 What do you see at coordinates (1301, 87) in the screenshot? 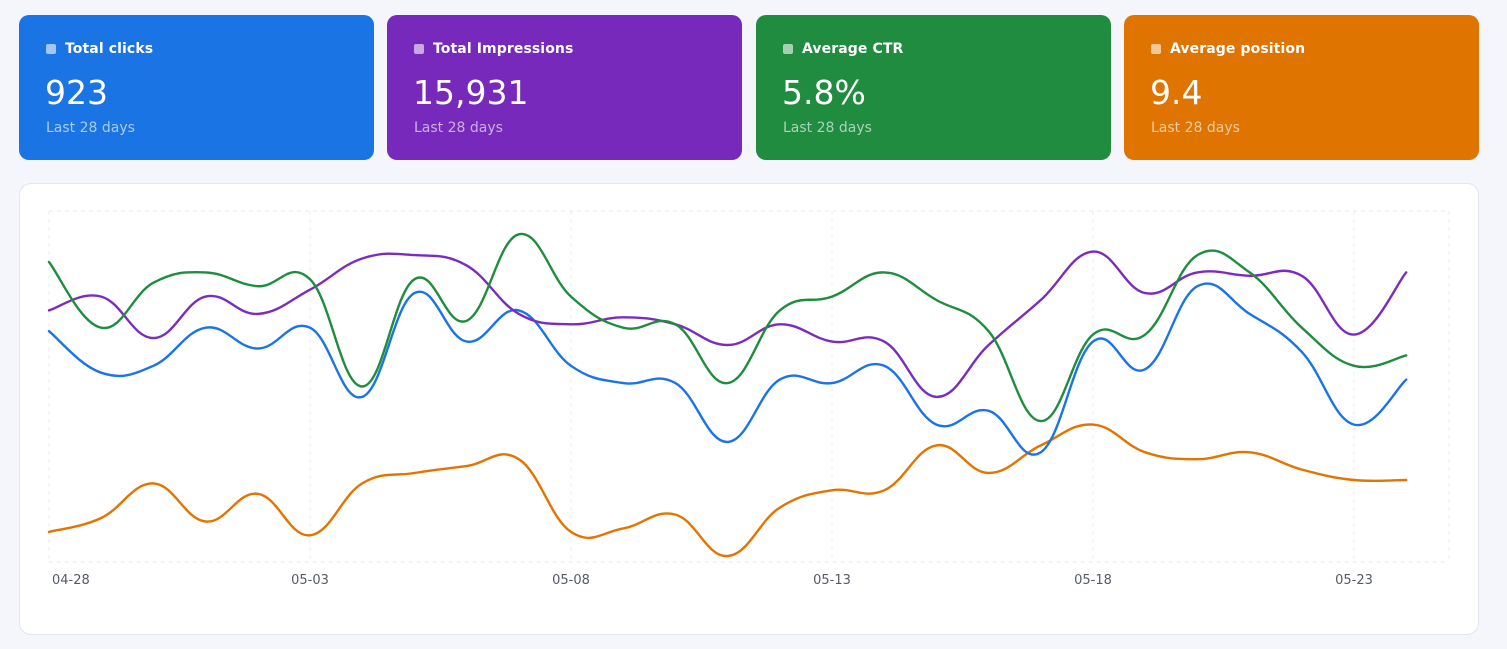
I see `card-average-position: Average position 9.4 Last 28 days` at bounding box center [1301, 87].